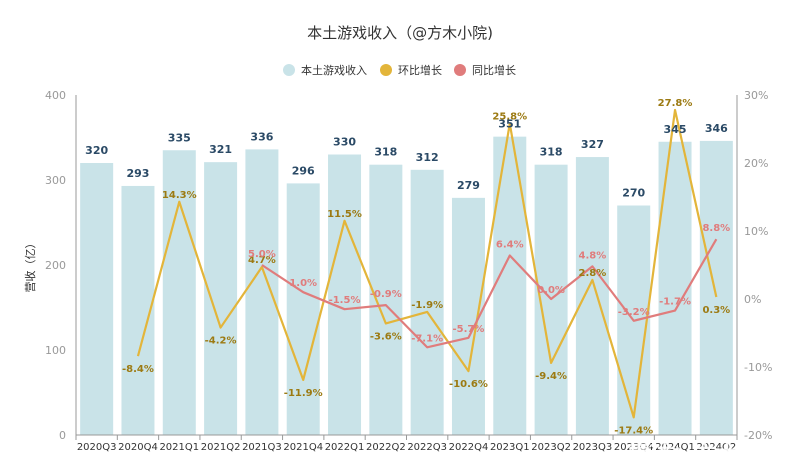 This screenshot has width=800, height=474. I want to click on legend: 本土游戏收入 环比增长 同比增长, so click(399, 70).